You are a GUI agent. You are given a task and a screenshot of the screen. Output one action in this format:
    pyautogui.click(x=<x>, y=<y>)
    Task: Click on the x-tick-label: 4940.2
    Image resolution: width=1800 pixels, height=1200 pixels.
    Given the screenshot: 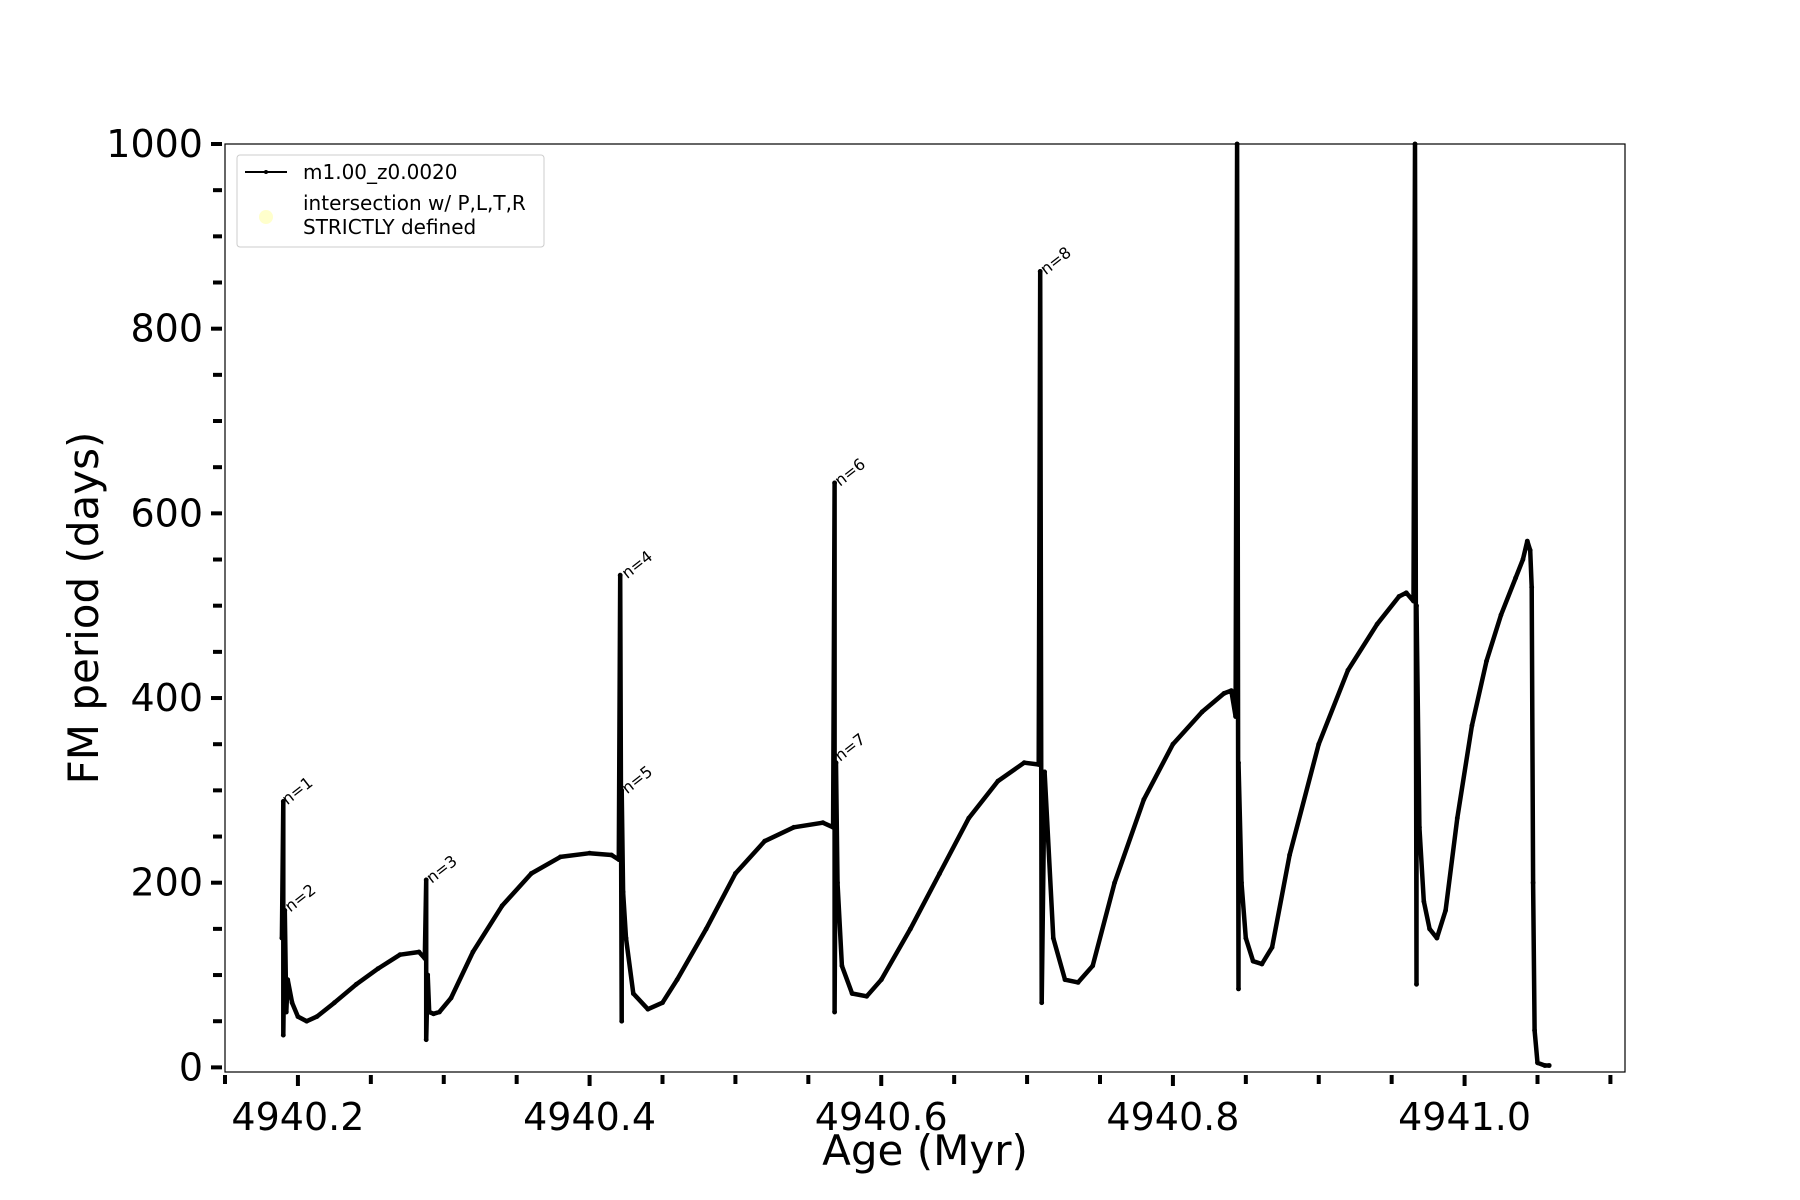 What is the action you would take?
    pyautogui.click(x=297, y=1117)
    